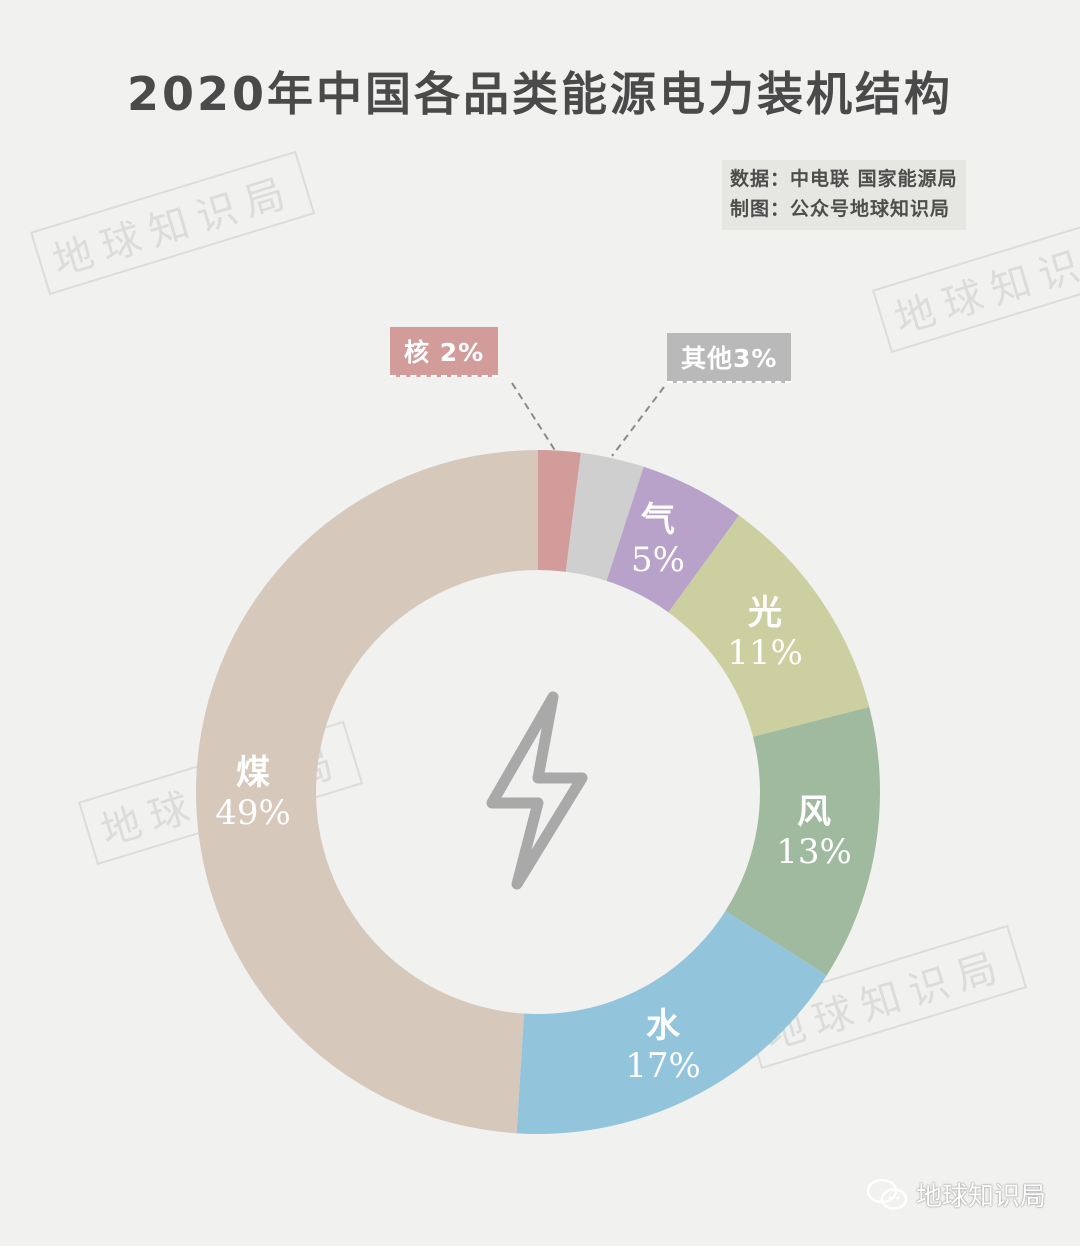 Image resolution: width=1080 pixels, height=1246 pixels. Describe the element at coordinates (814, 812) in the screenshot. I see `wind-name: 风` at that location.